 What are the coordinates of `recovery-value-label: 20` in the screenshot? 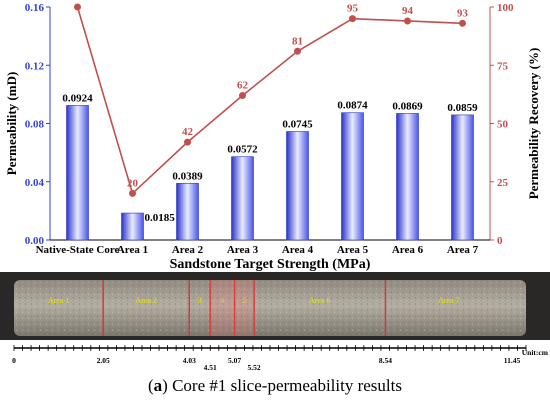 It's located at (133, 183).